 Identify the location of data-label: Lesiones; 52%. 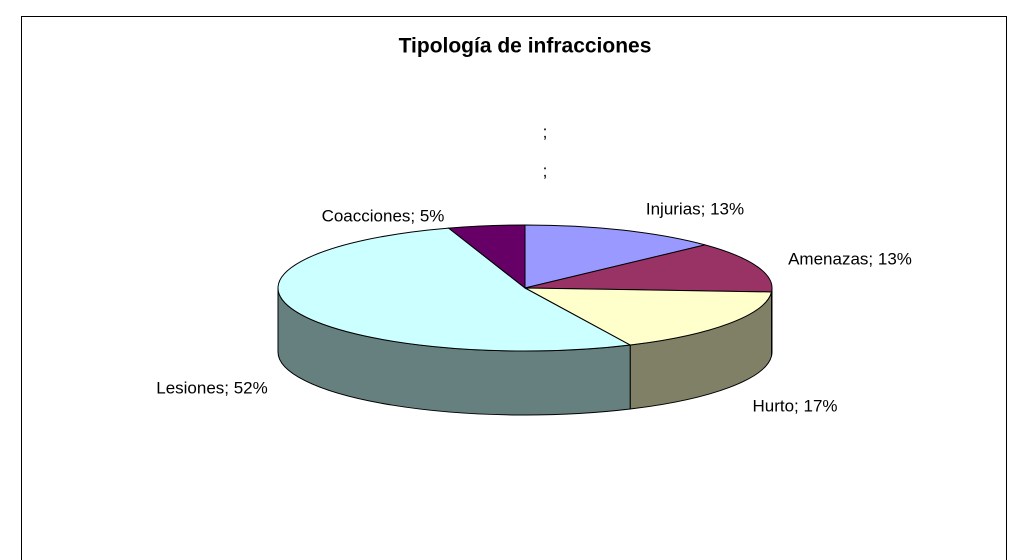
(212, 387).